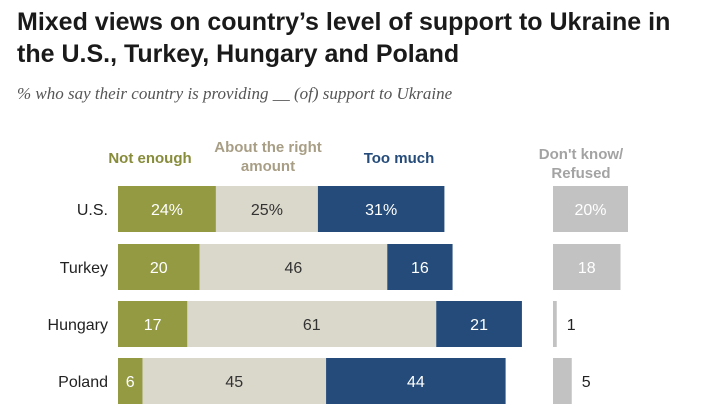 This screenshot has height=411, width=718. I want to click on bar-us-about-the-right-amount, so click(266, 209).